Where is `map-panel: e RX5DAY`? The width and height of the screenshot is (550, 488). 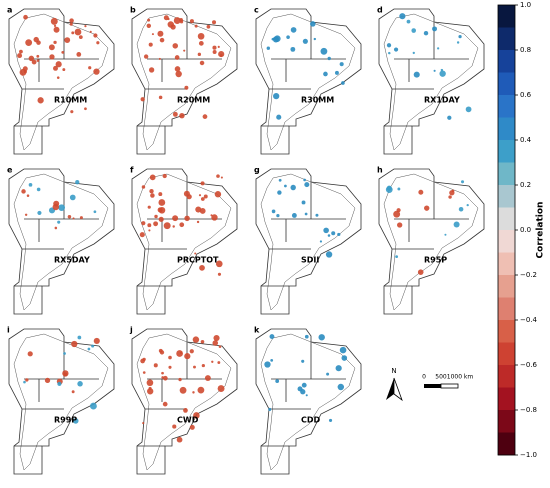
map-panel: e RX5DAY is located at coordinates (61, 240).